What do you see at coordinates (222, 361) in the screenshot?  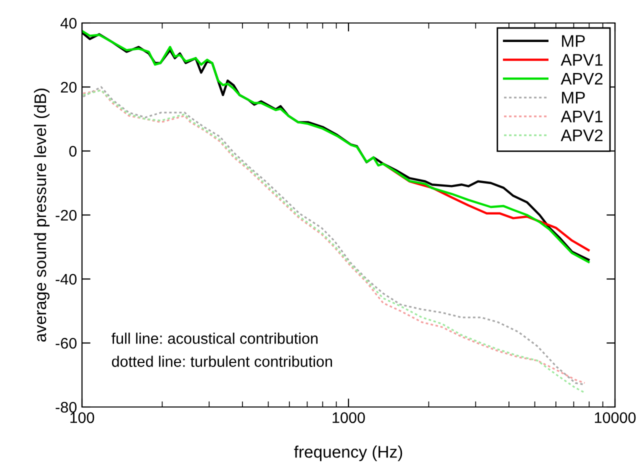 I see `annotation: dotted line: turbulent contribution` at bounding box center [222, 361].